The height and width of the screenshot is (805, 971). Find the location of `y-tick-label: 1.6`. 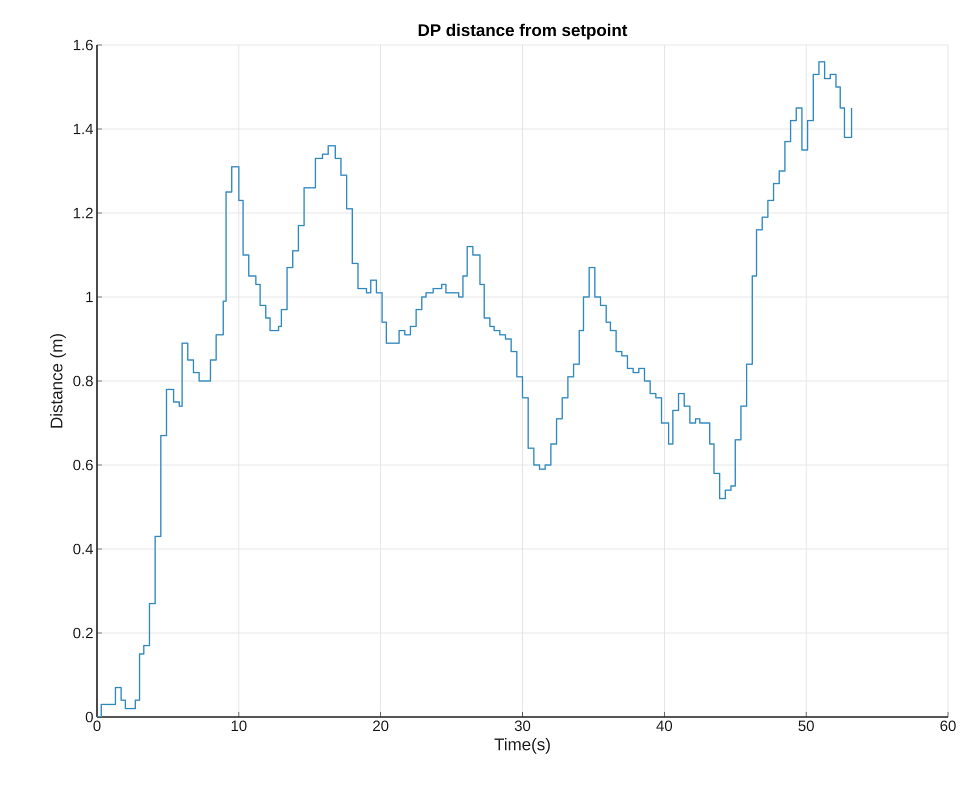

y-tick-label: 1.6 is located at coordinates (83, 45).